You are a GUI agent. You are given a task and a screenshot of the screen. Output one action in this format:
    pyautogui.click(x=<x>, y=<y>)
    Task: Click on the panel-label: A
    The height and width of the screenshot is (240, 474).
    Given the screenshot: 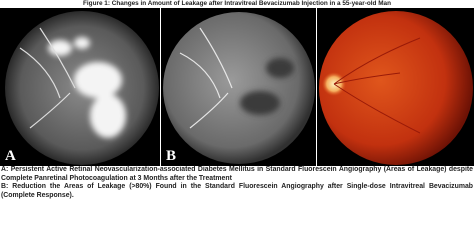 What is the action you would take?
    pyautogui.click(x=10, y=156)
    